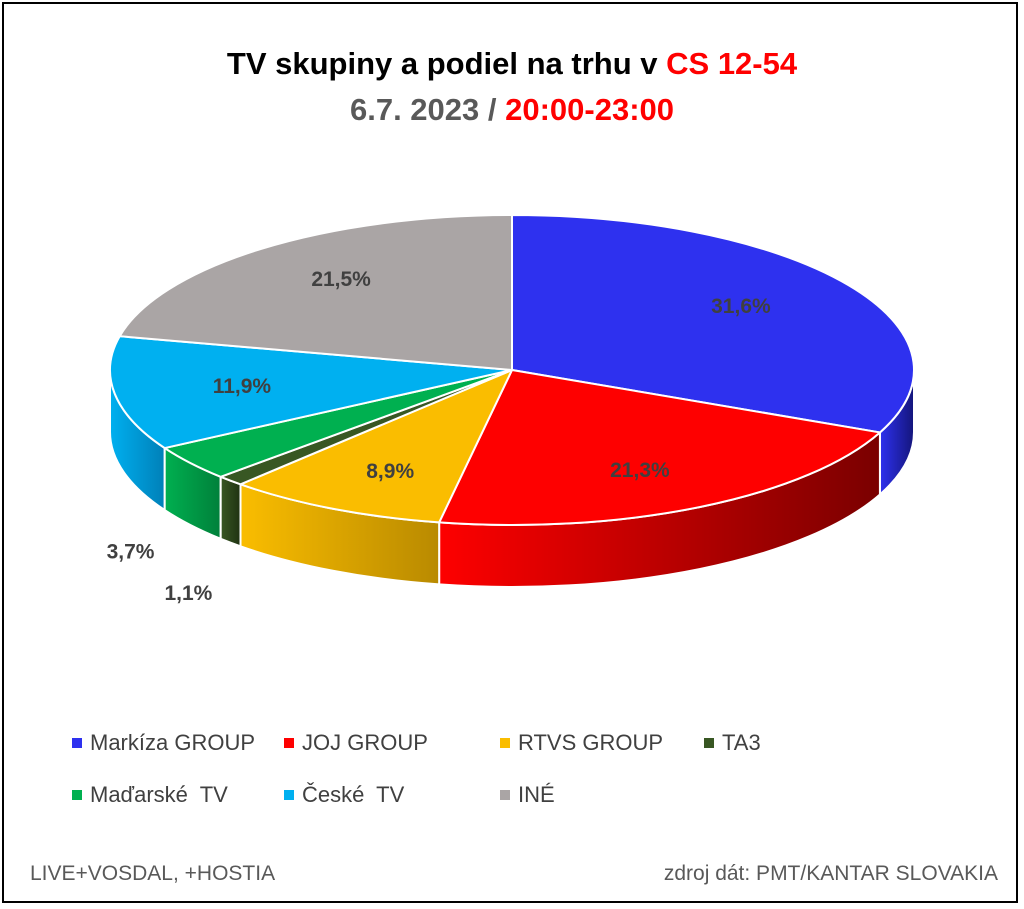 This screenshot has width=1024, height=909. What do you see at coordinates (315, 292) in the screenshot?
I see `pie-slice-ine` at bounding box center [315, 292].